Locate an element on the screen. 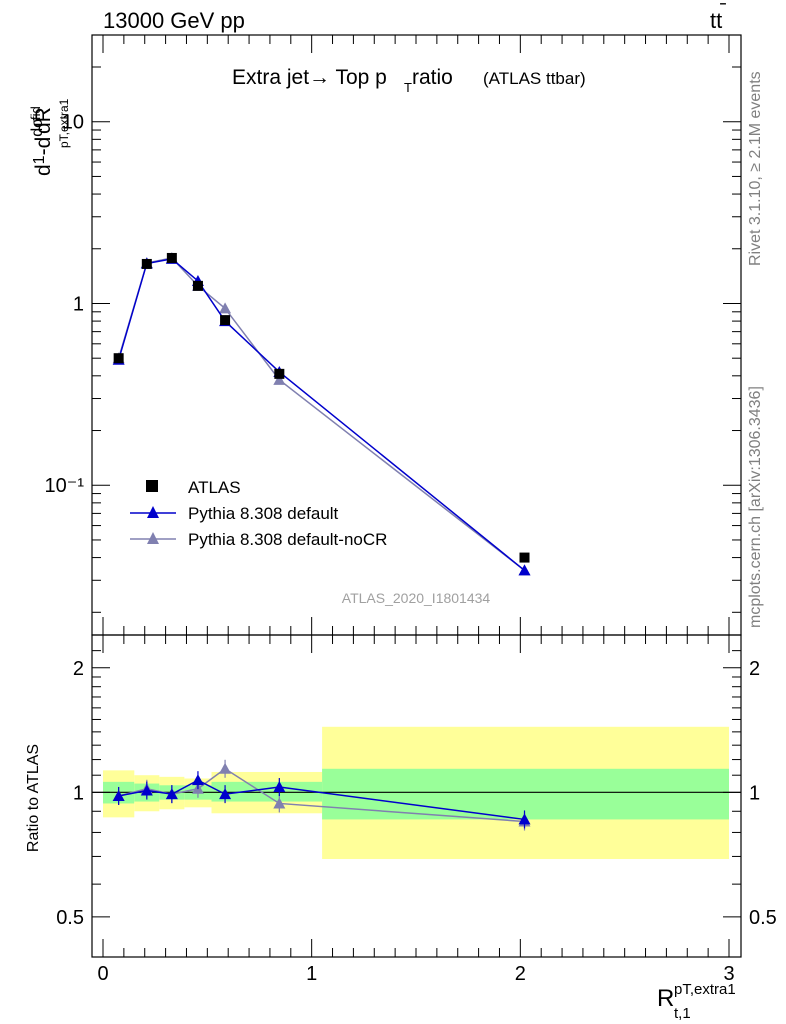  x-axis-label-main: R is located at coordinates (665, 998).